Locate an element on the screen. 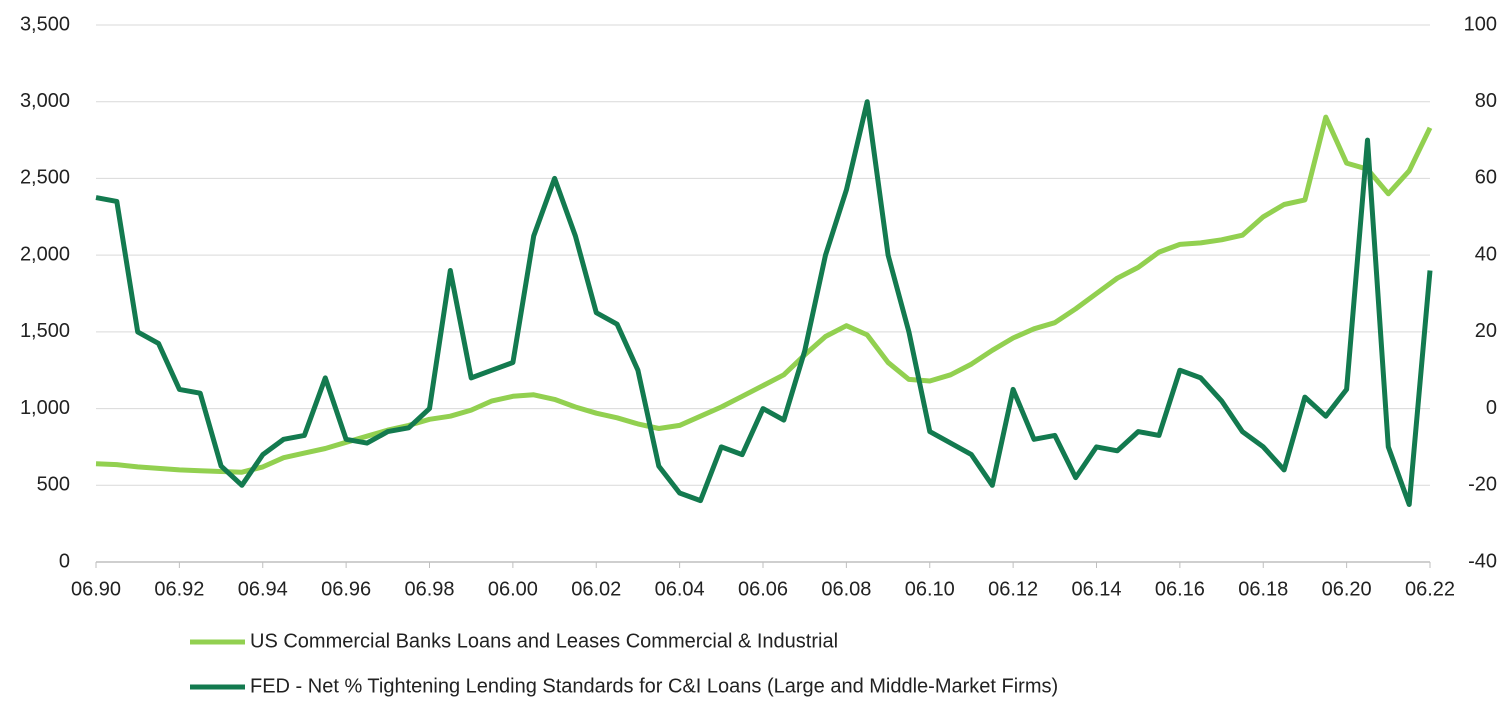 This screenshot has width=1500, height=713. x-tick-label: 06.02 is located at coordinates (596, 589).